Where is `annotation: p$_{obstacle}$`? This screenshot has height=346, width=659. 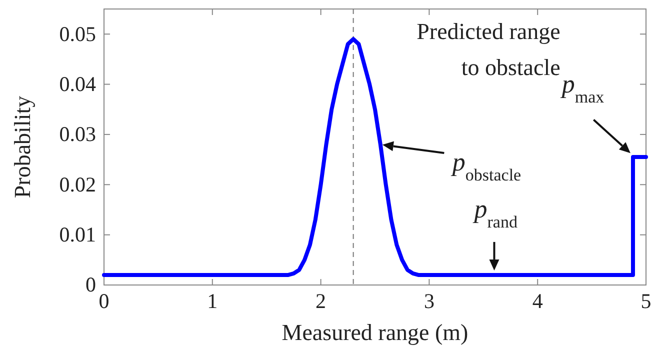 annotation: p$_{obstacle}$ is located at coordinates (486, 165).